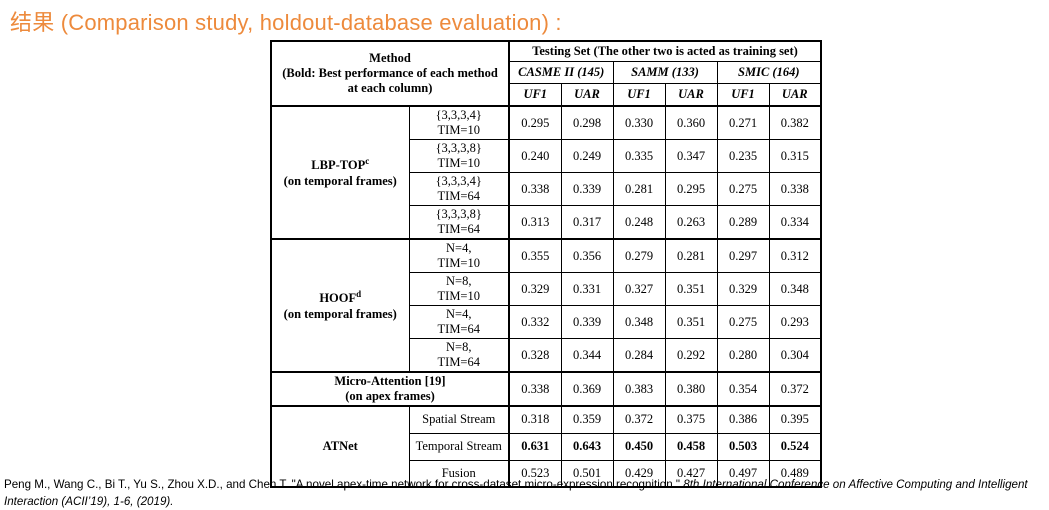  I want to click on method-name: Micro-Attention [19], so click(390, 381).